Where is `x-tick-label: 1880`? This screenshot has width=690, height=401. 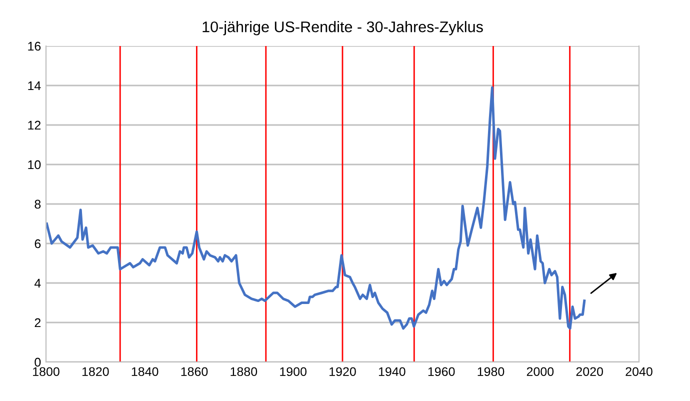 x-tick-label: 1880 is located at coordinates (244, 371).